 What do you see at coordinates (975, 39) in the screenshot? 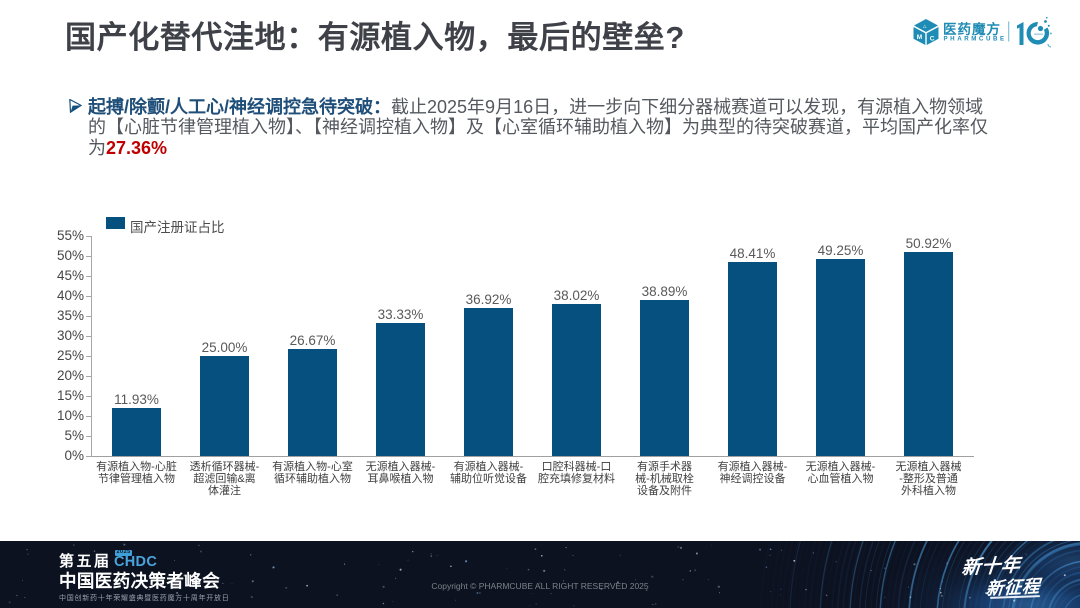
I see `svg-text: PHARMCUBE` at bounding box center [975, 39].